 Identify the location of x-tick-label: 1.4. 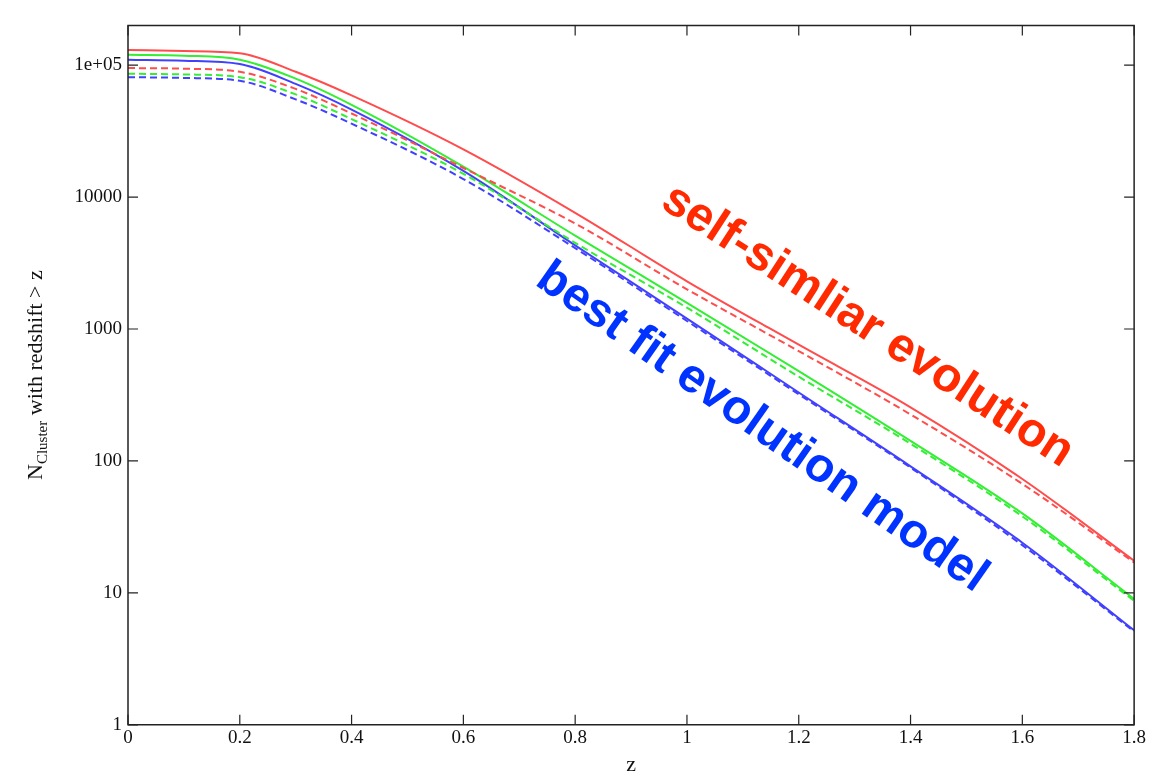
(910, 737).